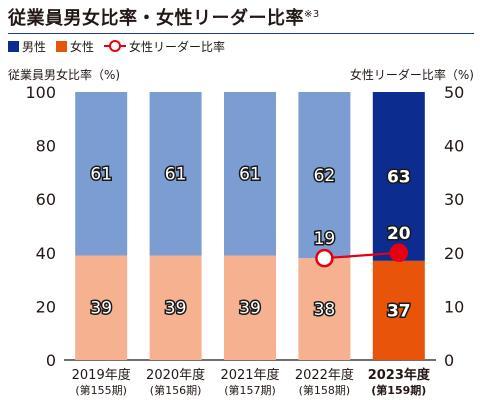  Describe the element at coordinates (361, 255) in the screenshot. I see `leader-ratio-line` at that location.